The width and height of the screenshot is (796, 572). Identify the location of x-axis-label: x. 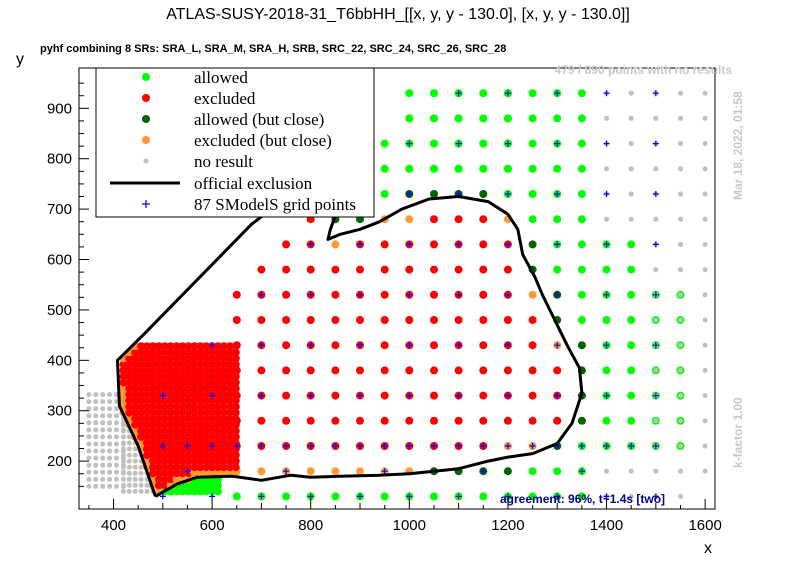
(708, 548).